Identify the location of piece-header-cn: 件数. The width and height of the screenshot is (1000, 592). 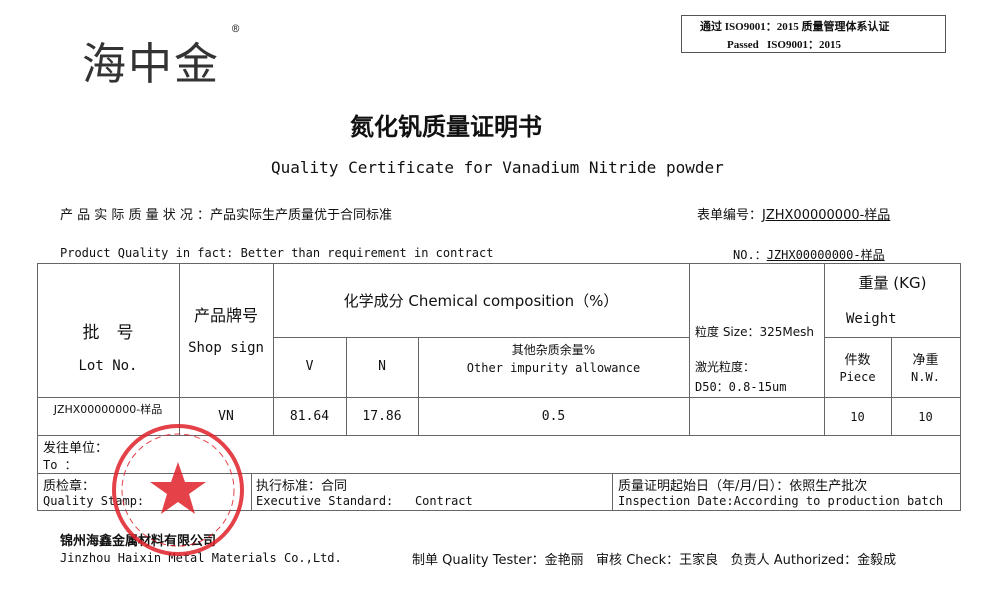
(857, 360).